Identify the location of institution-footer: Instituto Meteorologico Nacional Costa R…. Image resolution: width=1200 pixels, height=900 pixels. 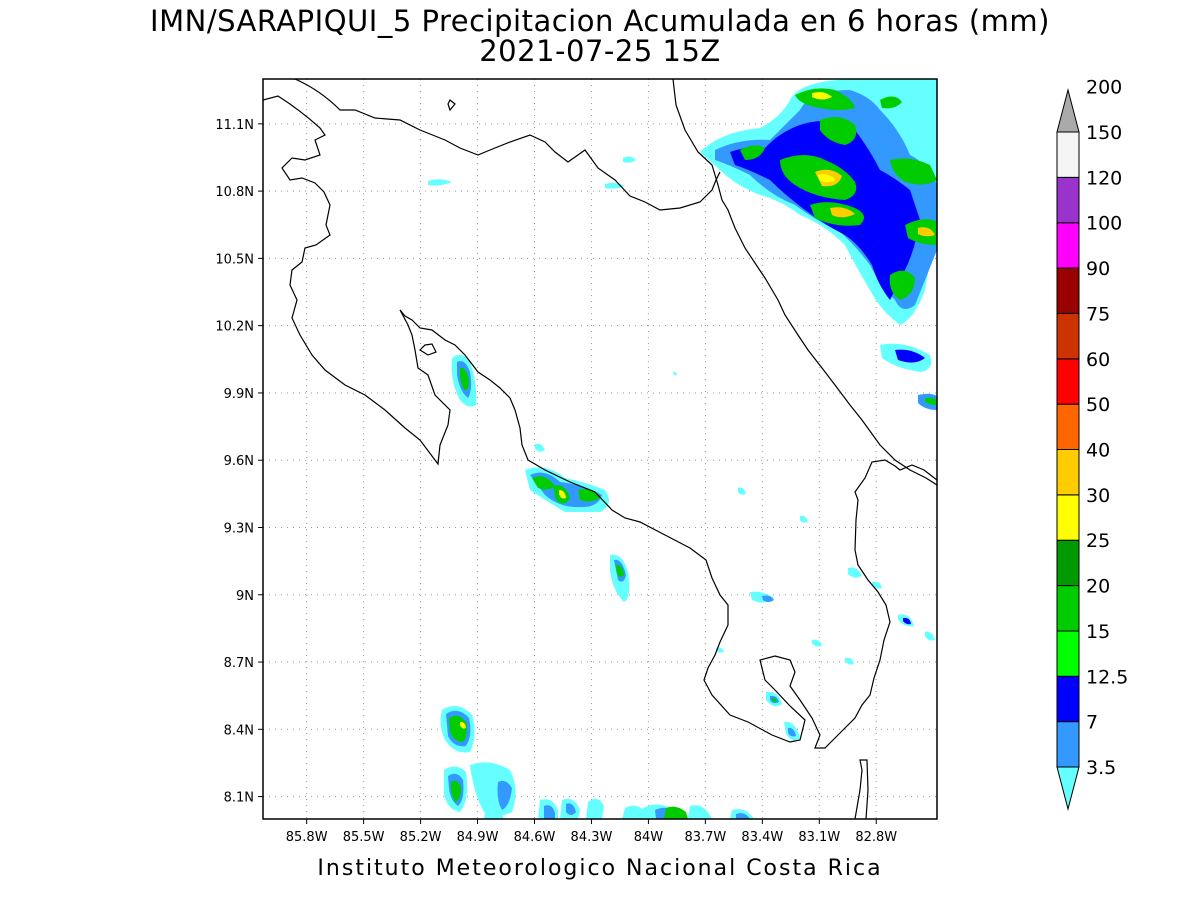
(600, 868).